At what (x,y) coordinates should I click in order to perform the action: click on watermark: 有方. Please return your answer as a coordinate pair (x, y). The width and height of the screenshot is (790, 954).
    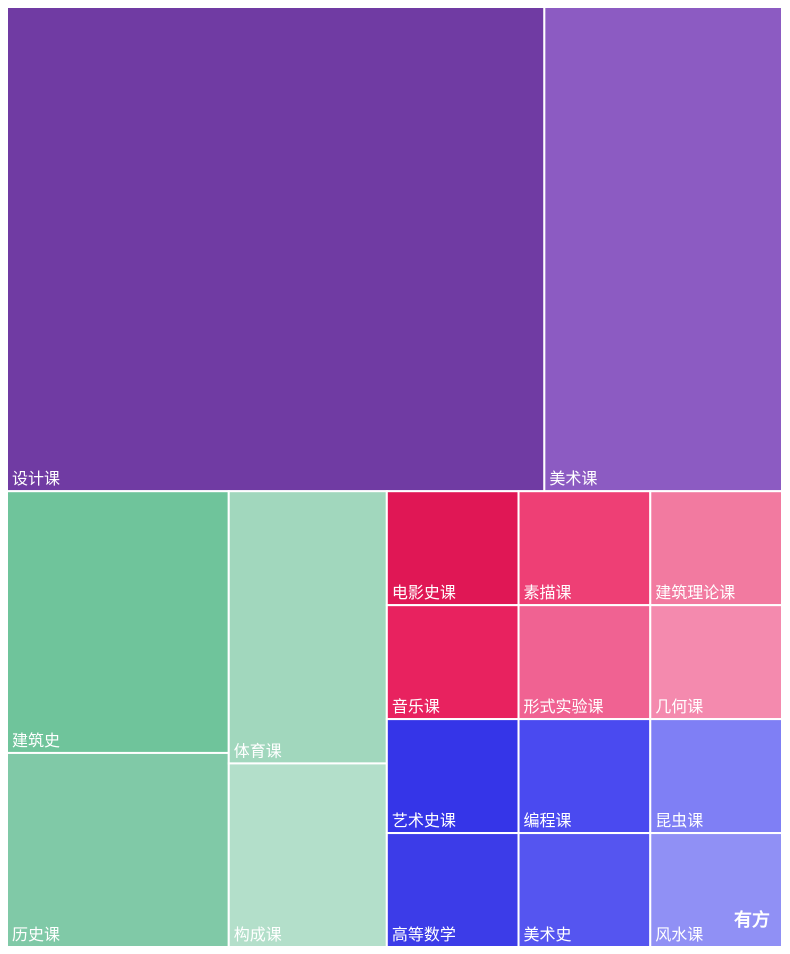
    Looking at the image, I should click on (752, 920).